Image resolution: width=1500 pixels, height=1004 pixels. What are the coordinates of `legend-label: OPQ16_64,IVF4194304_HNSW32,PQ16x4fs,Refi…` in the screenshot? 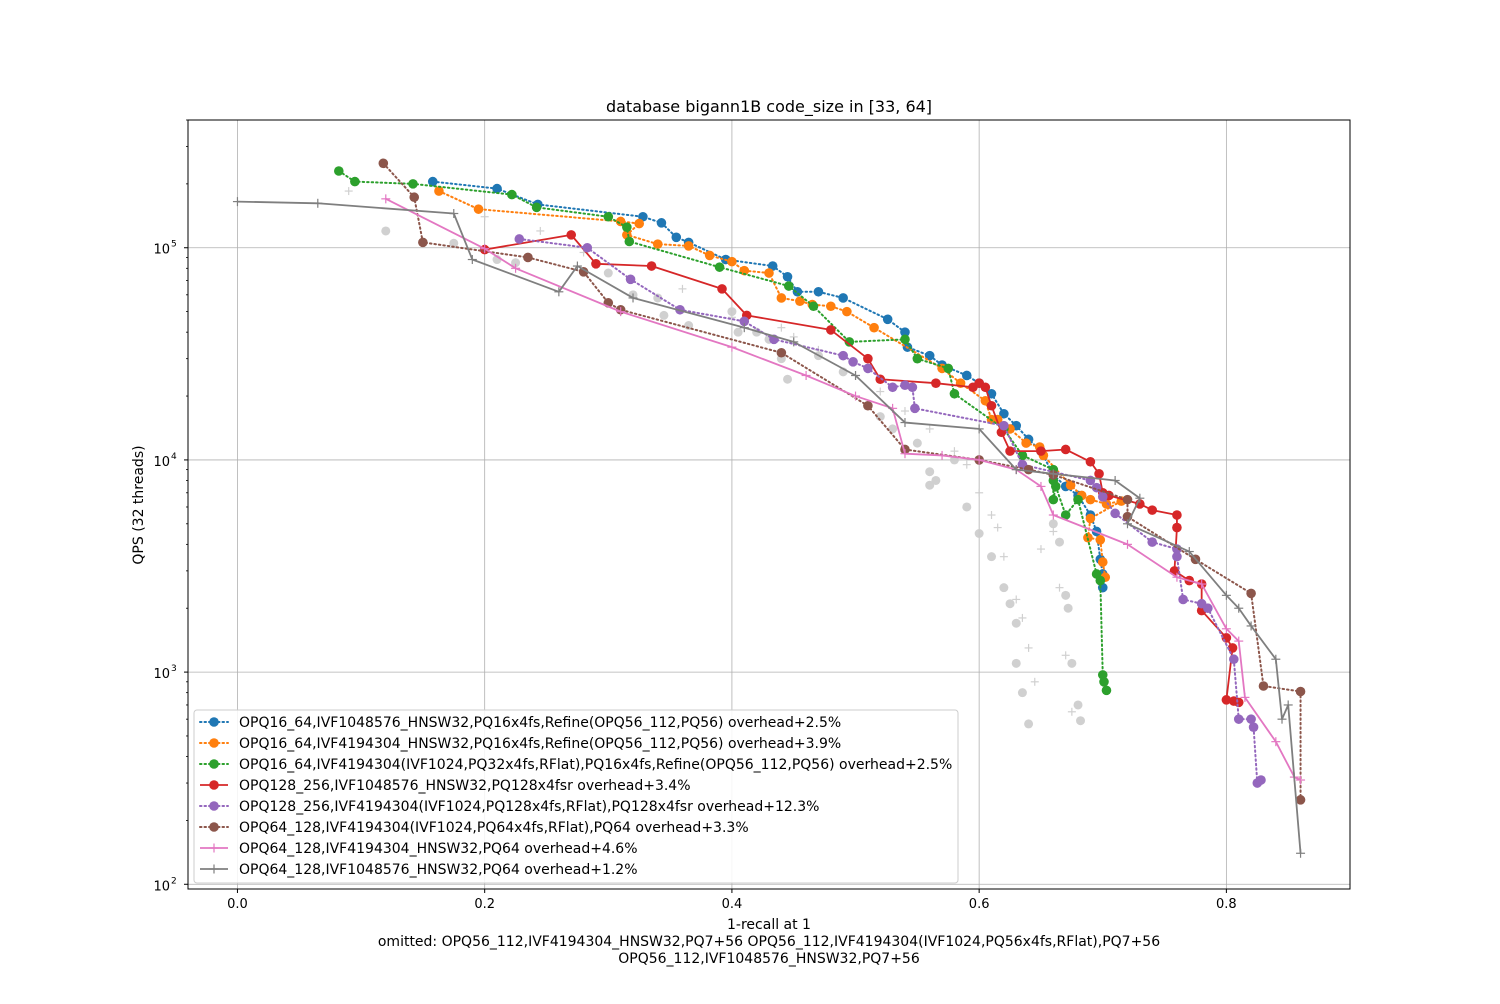 It's located at (540, 744).